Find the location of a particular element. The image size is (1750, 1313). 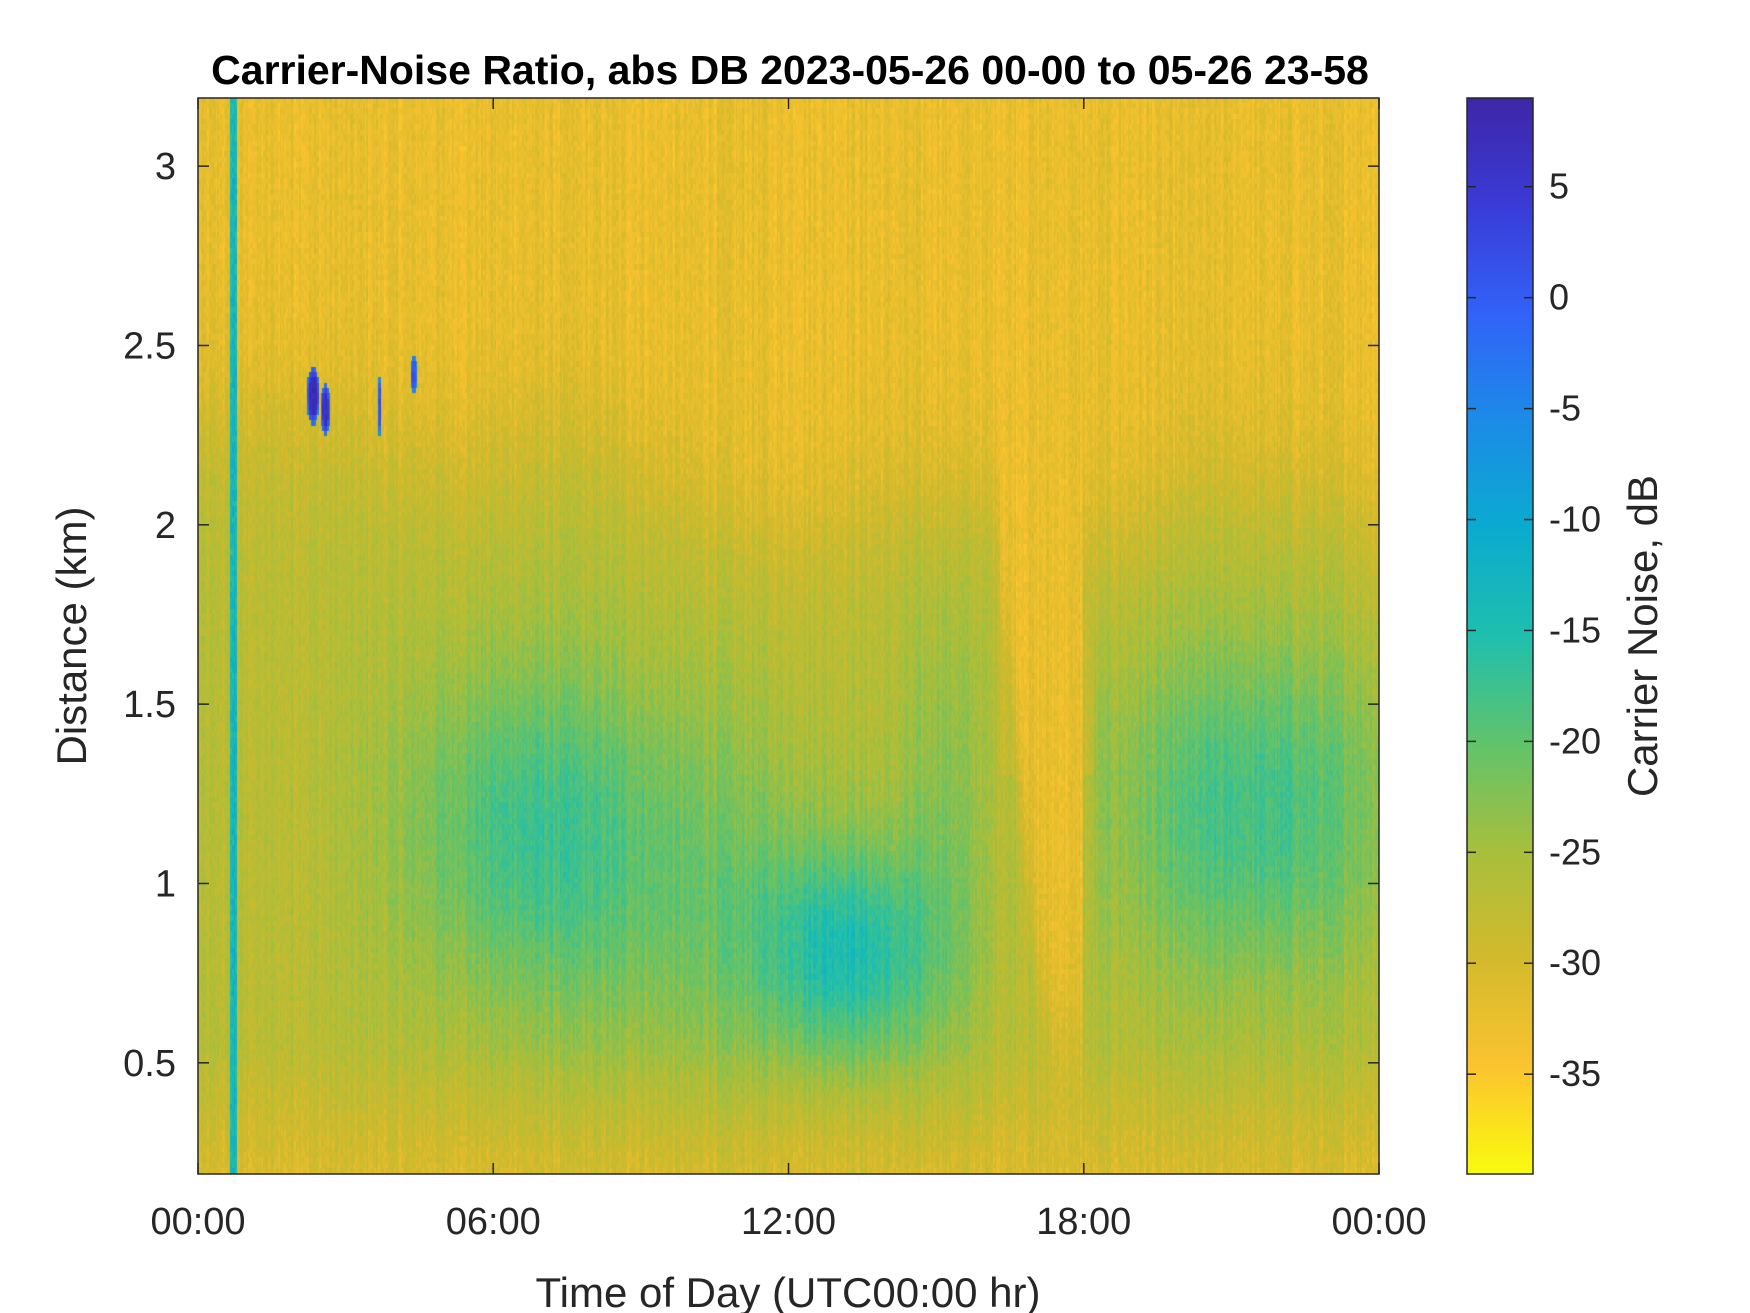

y-tick-label: 1.5 is located at coordinates (149, 705).